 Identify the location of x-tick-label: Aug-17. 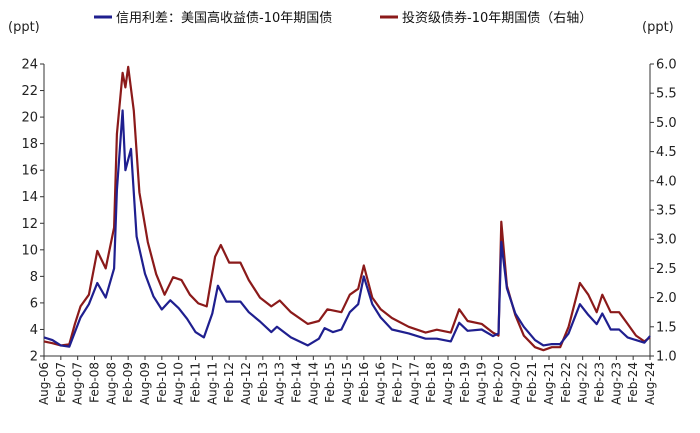
(414, 383).